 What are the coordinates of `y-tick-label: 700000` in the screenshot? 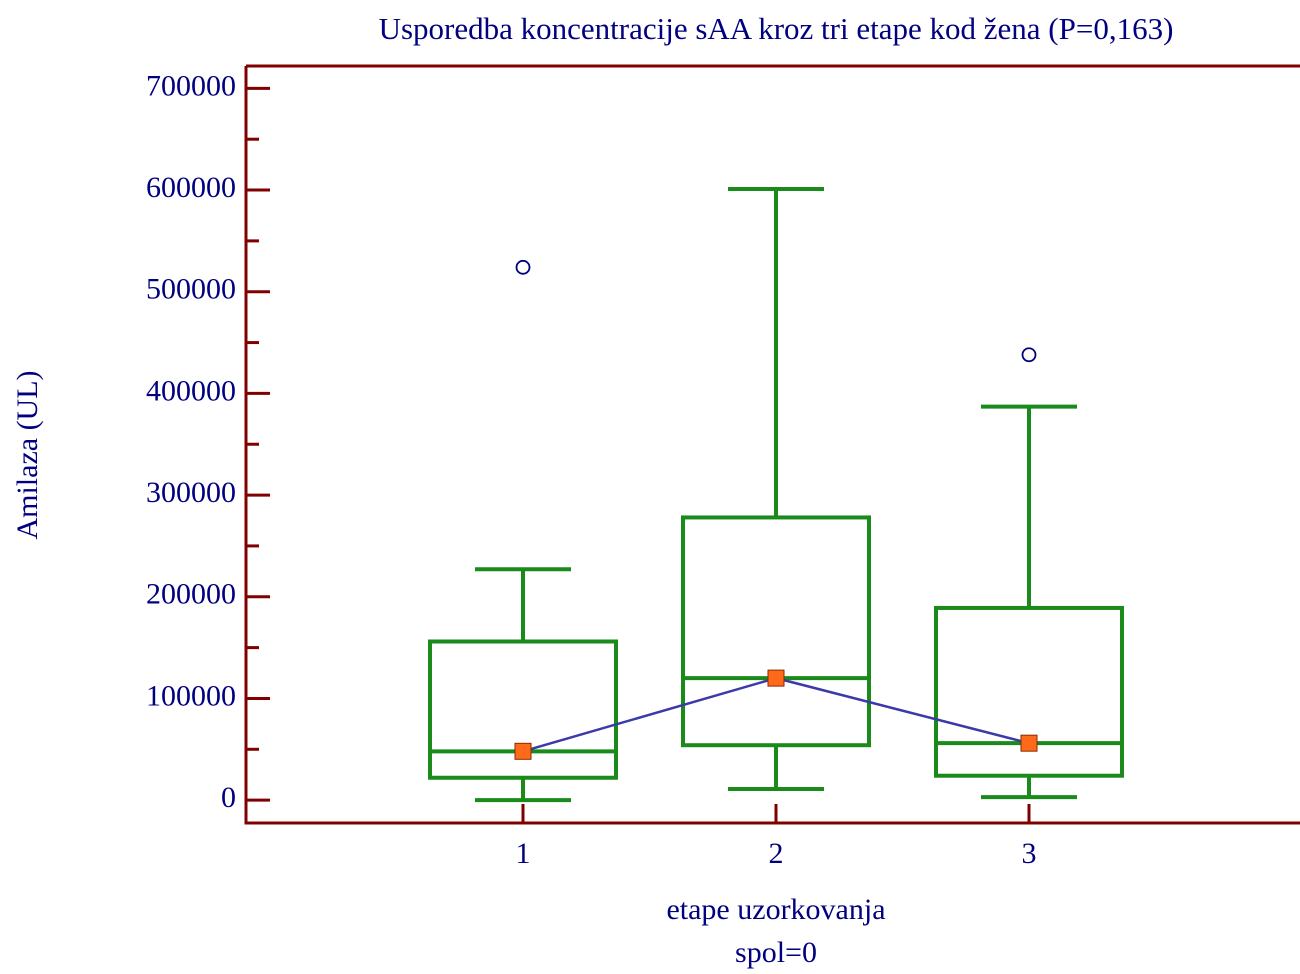 It's located at (191, 85).